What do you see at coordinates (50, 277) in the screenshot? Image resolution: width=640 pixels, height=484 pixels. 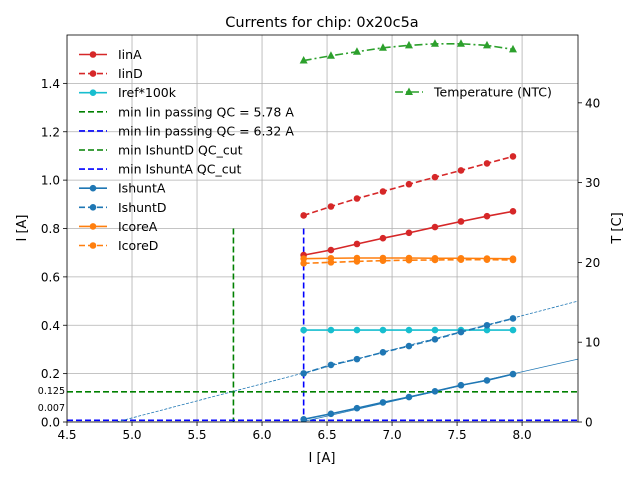 I see `y-tick-label: 0.6` at bounding box center [50, 277].